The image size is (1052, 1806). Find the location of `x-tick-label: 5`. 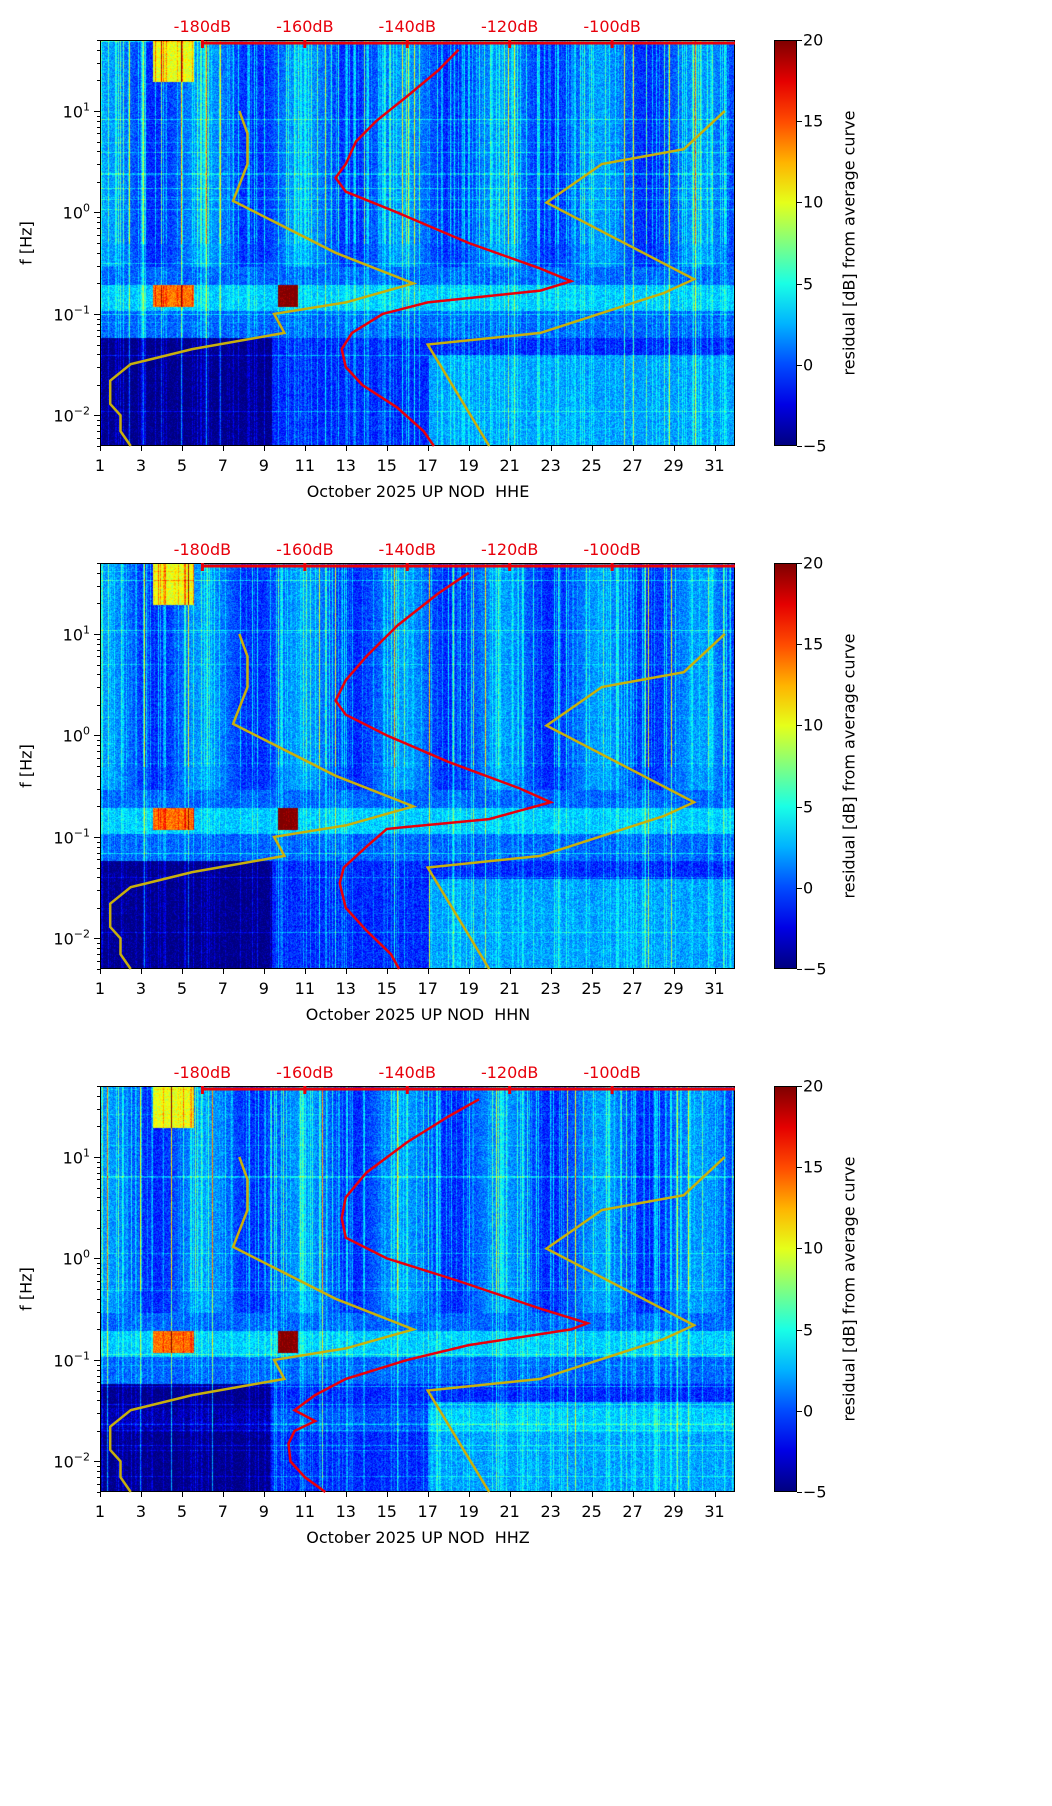

x-tick-label: 5 is located at coordinates (182, 1511).